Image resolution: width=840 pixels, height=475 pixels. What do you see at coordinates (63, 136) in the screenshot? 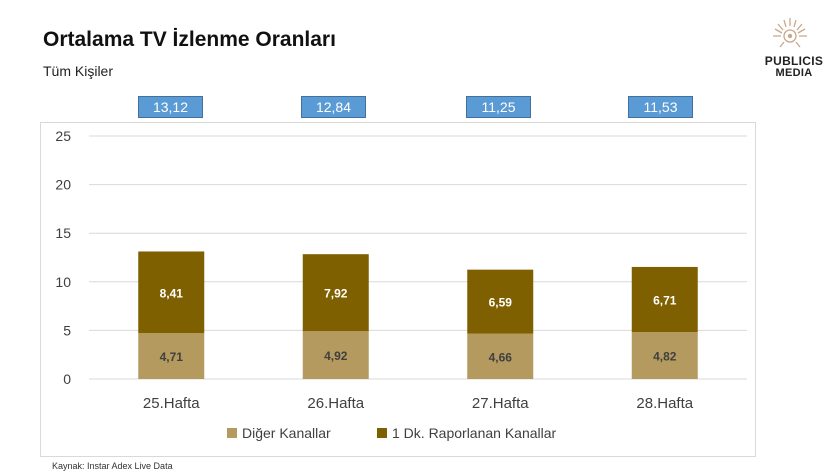
I see `y-tick-label: 25` at bounding box center [63, 136].